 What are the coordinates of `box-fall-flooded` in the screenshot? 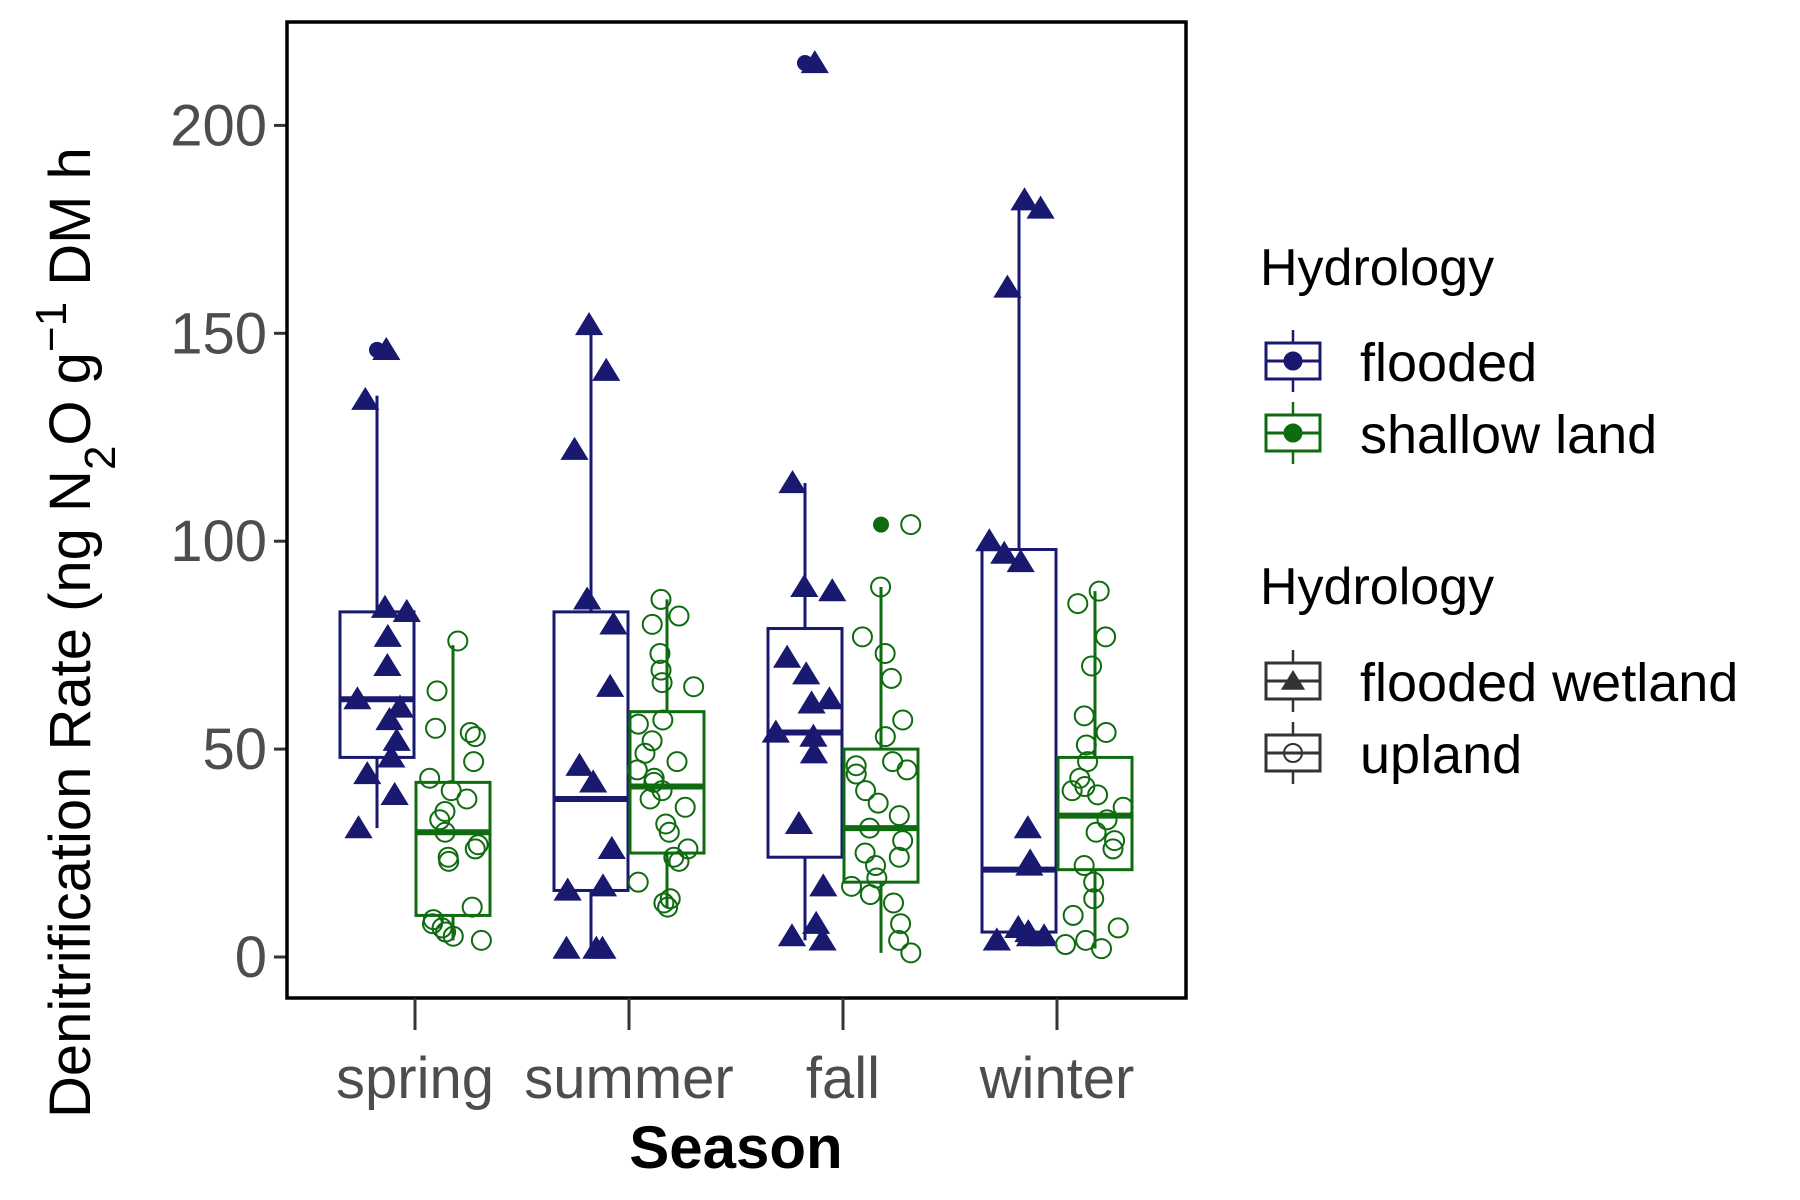 It's located at (805, 498).